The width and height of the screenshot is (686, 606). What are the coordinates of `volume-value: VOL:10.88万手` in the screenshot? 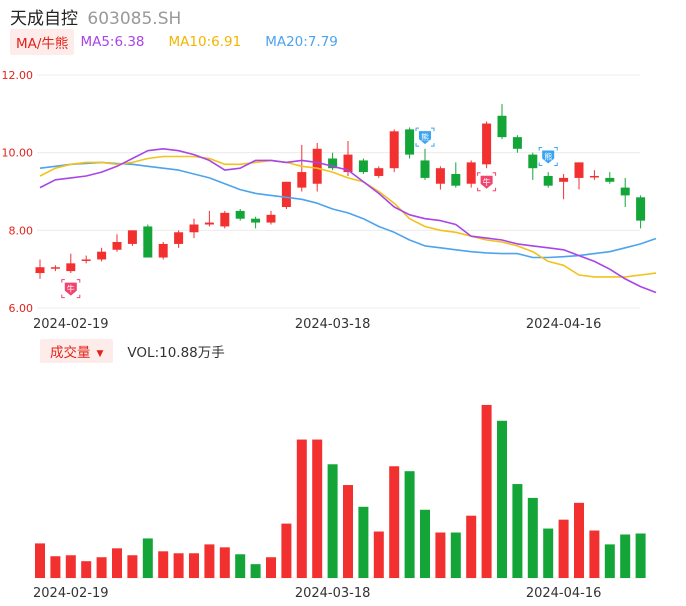 It's located at (176, 353).